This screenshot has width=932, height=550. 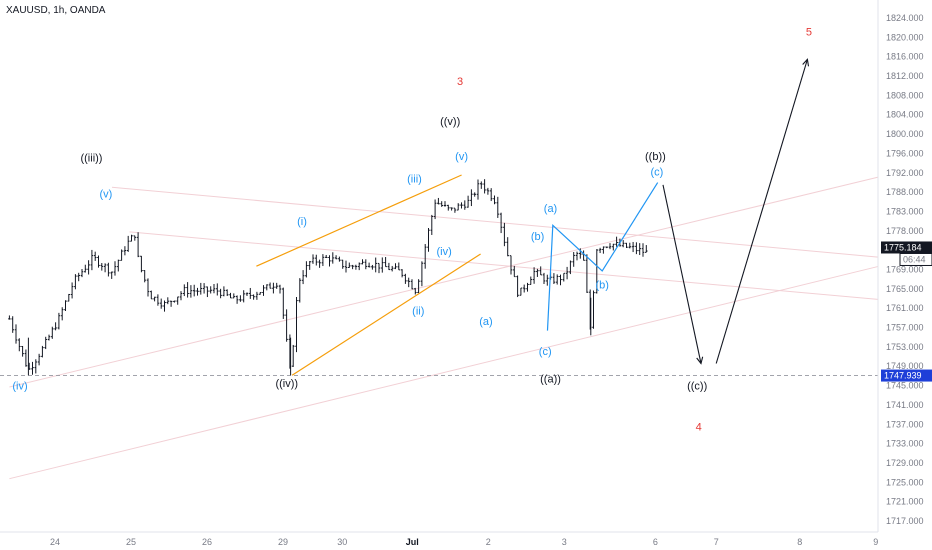 I want to click on y-tick-label: 1765.000, so click(x=905, y=289).